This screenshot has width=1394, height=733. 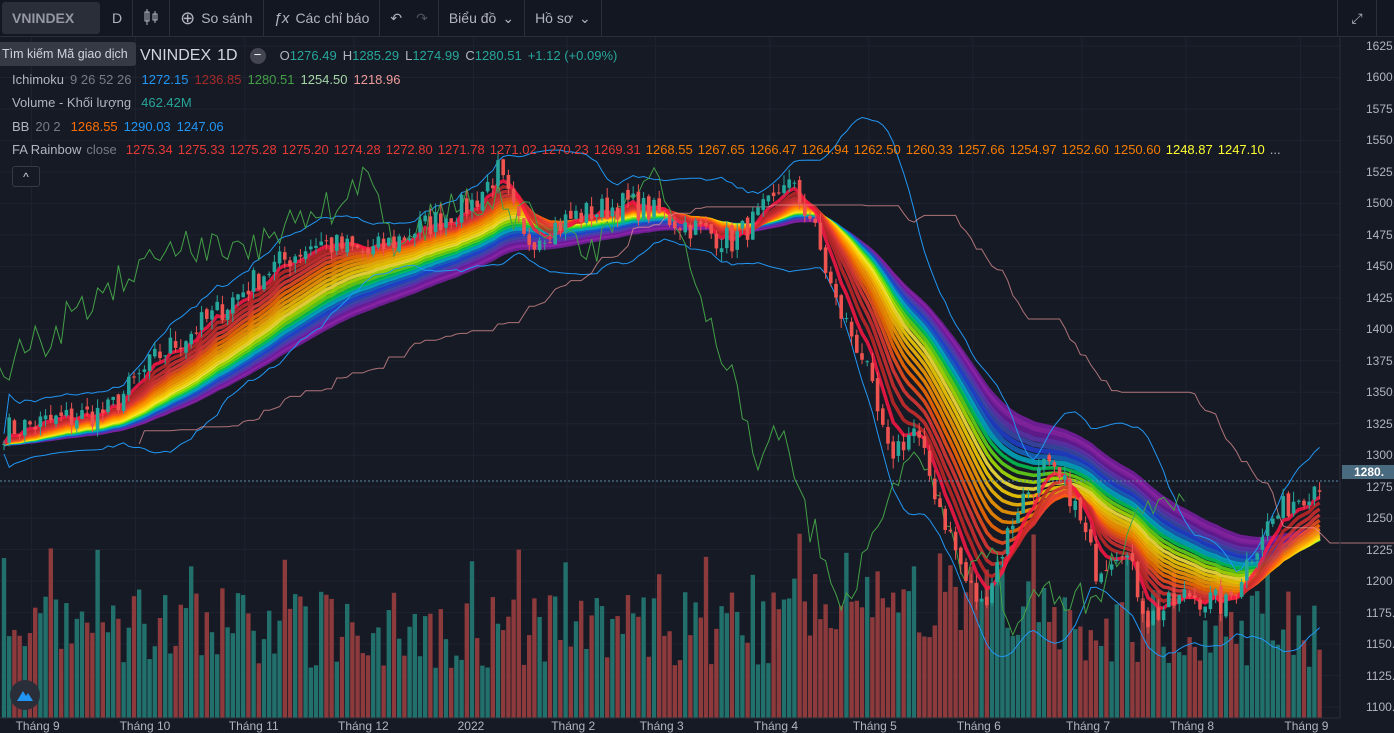 What do you see at coordinates (25, 695) in the screenshot?
I see `tradingview-logo-icon` at bounding box center [25, 695].